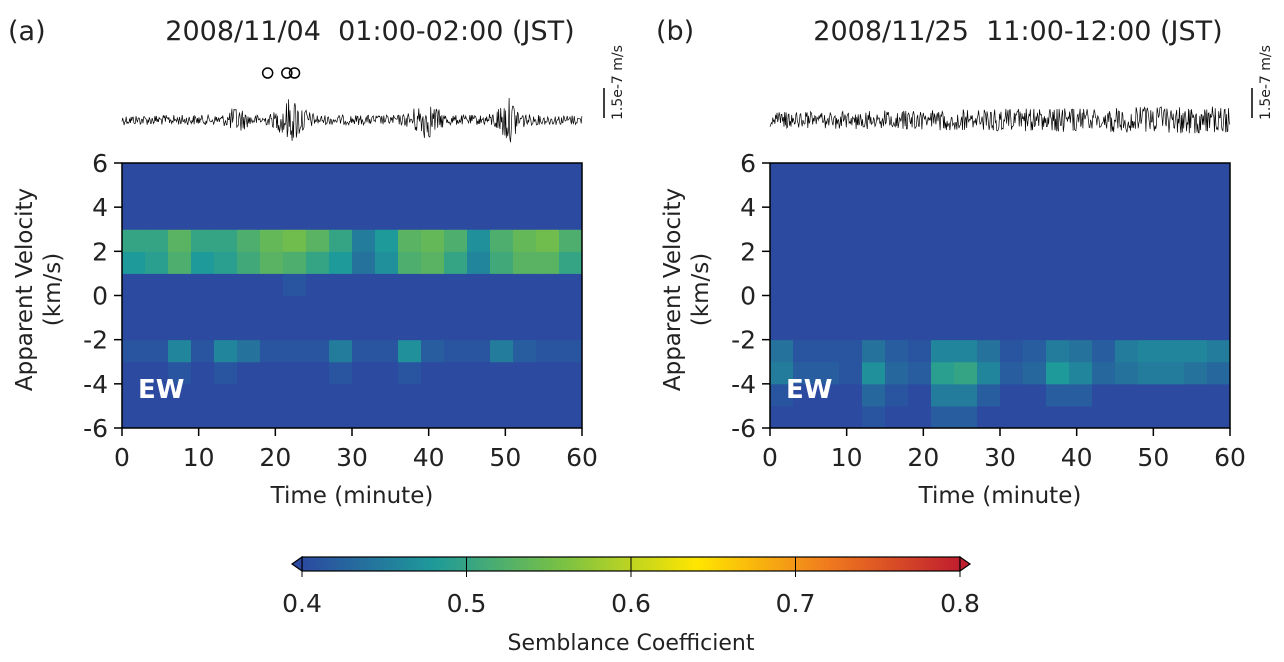  Describe the element at coordinates (95, 384) in the screenshot. I see `y-tick-label: -4` at that location.